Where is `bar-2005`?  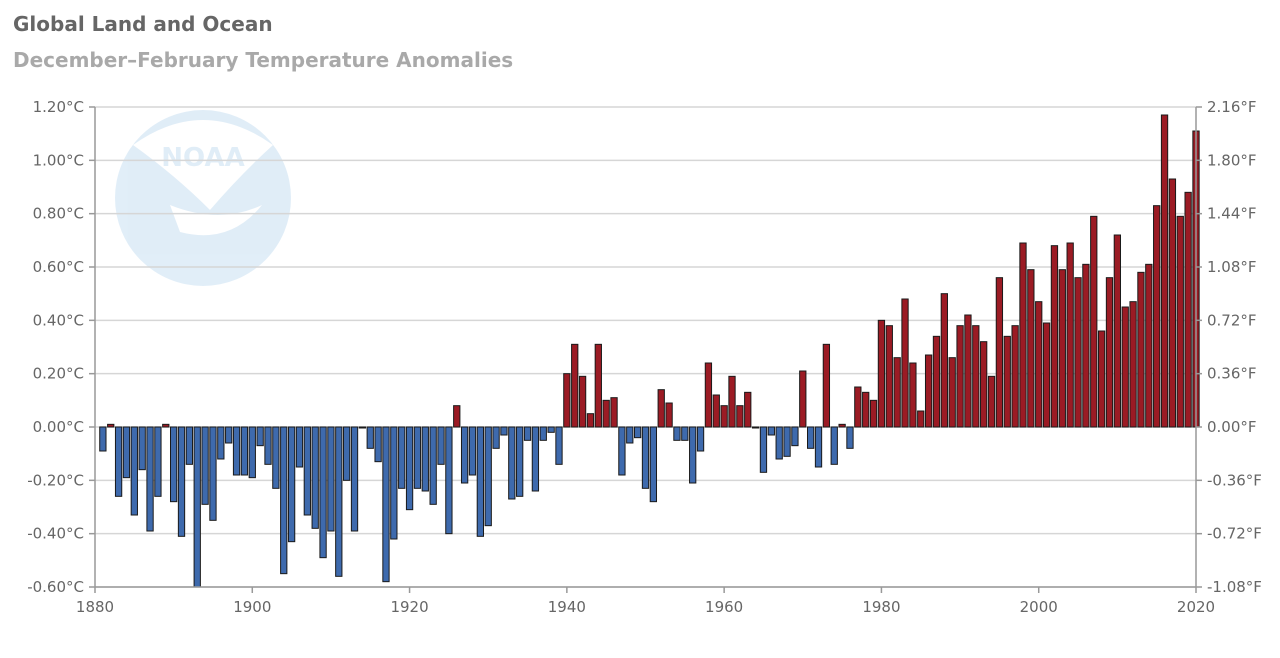
bar-2005 is located at coordinates (1078, 352).